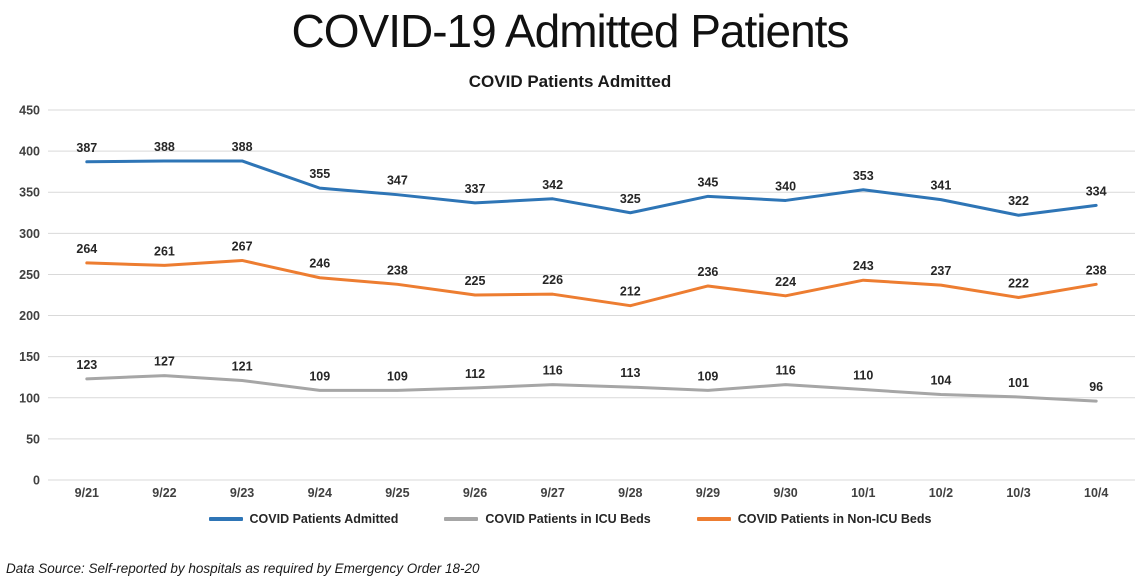 This screenshot has height=586, width=1140. Describe the element at coordinates (29, 234) in the screenshot. I see `y-axis-label: 300` at that location.